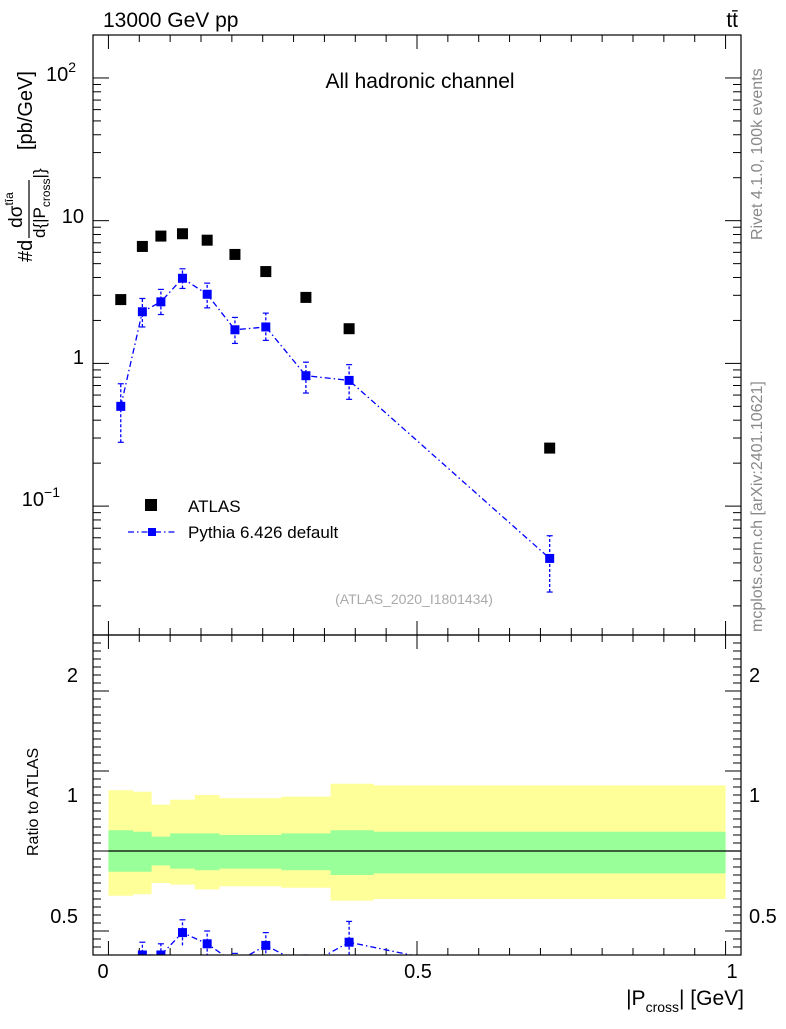 Image resolution: width=786 pixels, height=1029 pixels. I want to click on ratio-y-tick-05-left: 0.5, so click(64, 917).